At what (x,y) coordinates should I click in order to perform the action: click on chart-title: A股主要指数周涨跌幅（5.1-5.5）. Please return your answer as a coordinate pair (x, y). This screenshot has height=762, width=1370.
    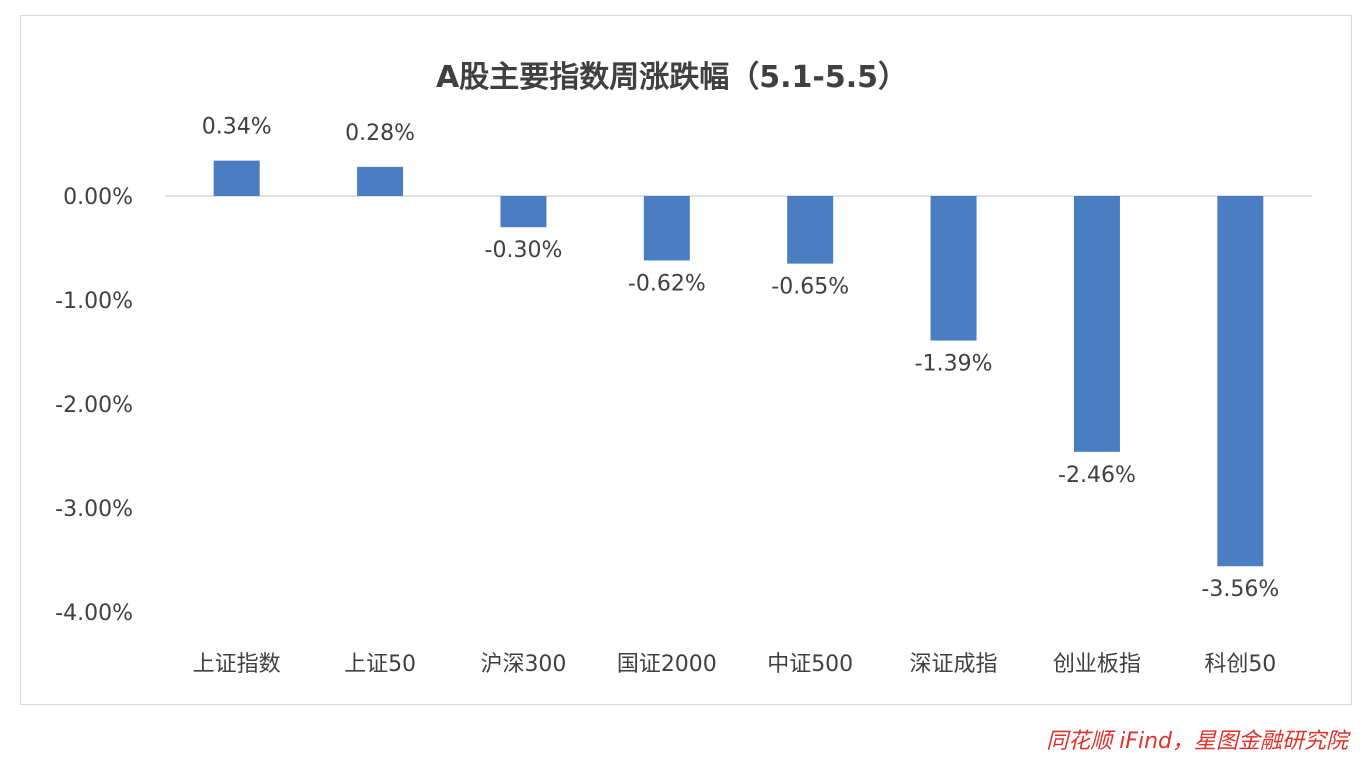
    Looking at the image, I should click on (672, 77).